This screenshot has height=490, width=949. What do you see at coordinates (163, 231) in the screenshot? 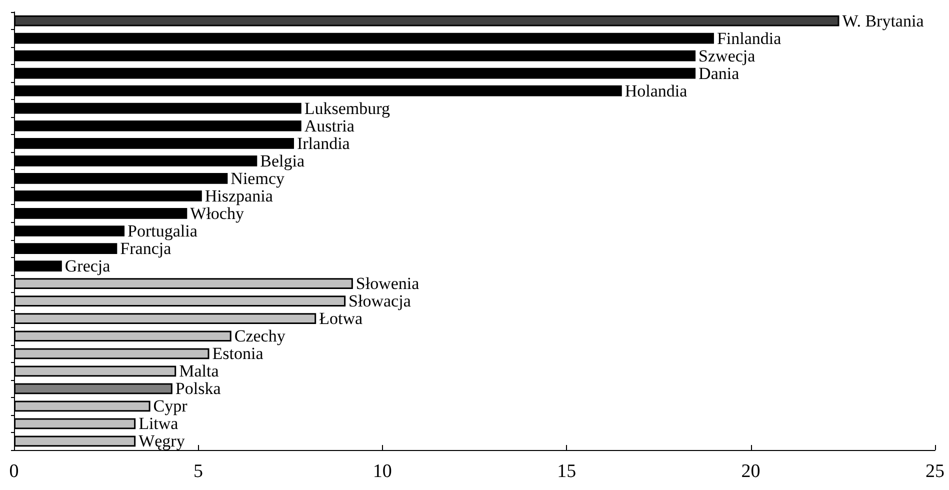
I see `y-tick-label: Portugalia` at bounding box center [163, 231].